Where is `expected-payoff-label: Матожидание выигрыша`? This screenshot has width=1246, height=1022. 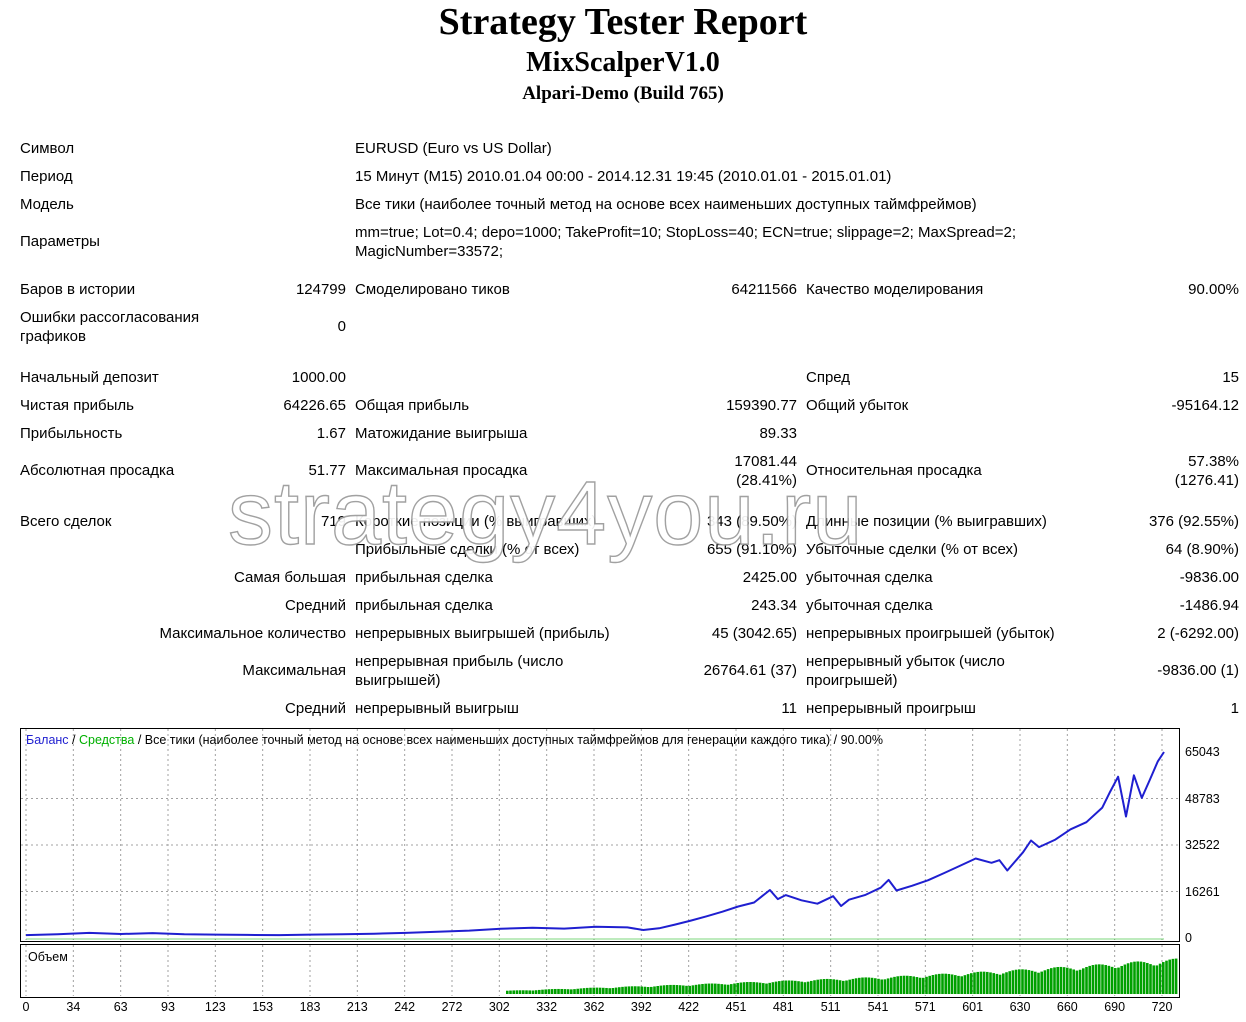
expected-payoff-label: Матожидание выигрыша is located at coordinates (441, 433).